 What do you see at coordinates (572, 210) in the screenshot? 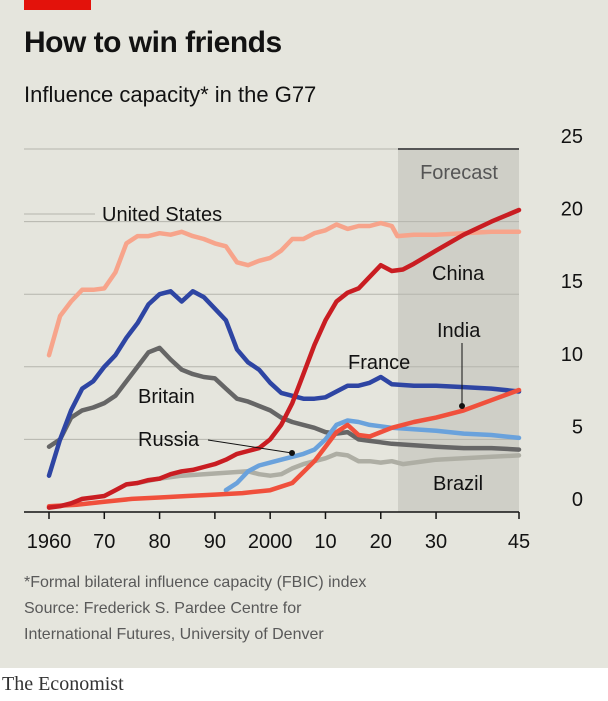
I see `y-tick-label: 20` at bounding box center [572, 210].